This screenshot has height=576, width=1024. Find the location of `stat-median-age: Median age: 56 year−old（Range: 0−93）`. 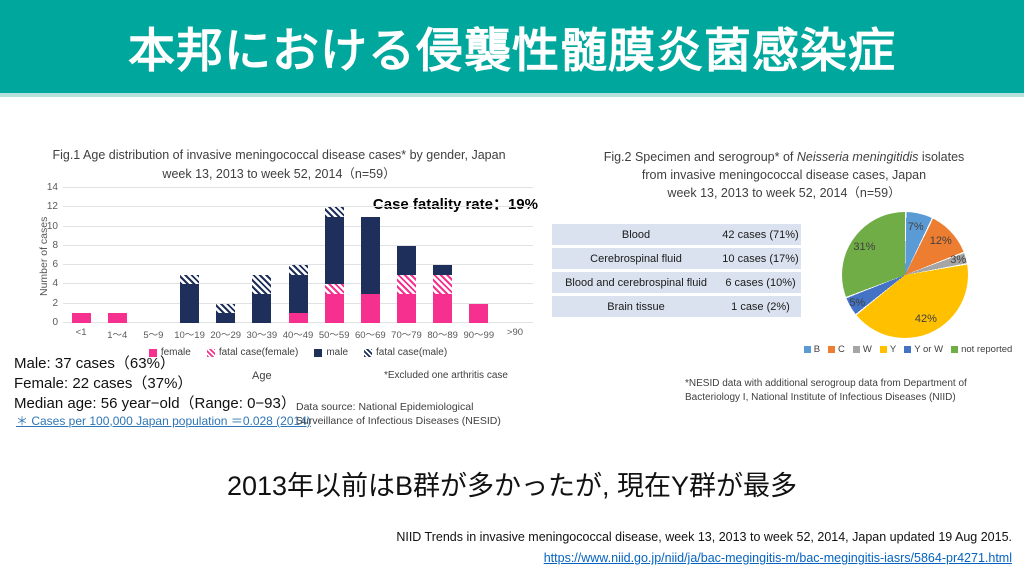

stat-median-age: Median age: 56 year−old（Range: 0−93） is located at coordinates (155, 403).